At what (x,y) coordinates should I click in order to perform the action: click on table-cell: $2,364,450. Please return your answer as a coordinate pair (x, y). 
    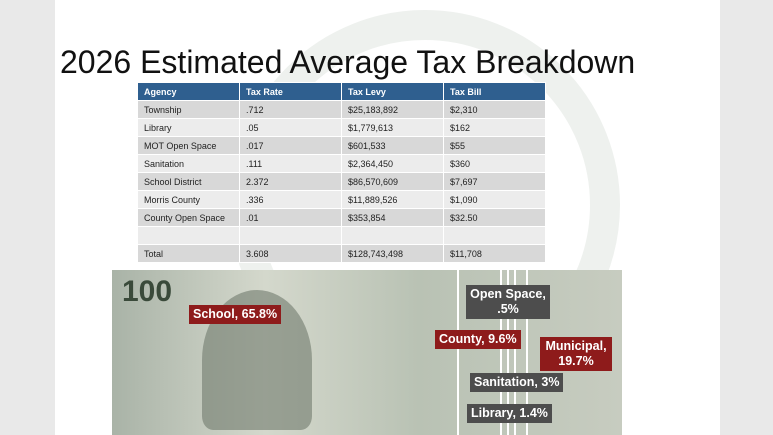
    Looking at the image, I should click on (392, 163).